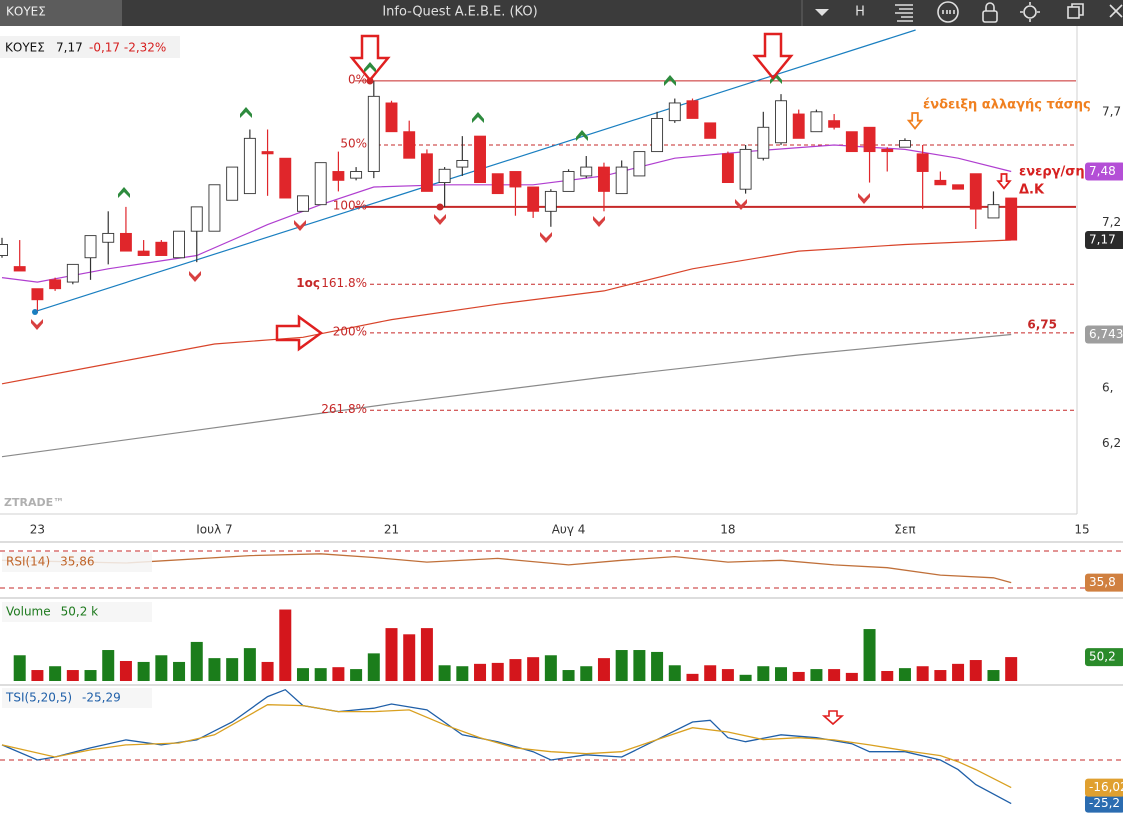 The width and height of the screenshot is (1123, 816). I want to click on period-button: H, so click(860, 12).